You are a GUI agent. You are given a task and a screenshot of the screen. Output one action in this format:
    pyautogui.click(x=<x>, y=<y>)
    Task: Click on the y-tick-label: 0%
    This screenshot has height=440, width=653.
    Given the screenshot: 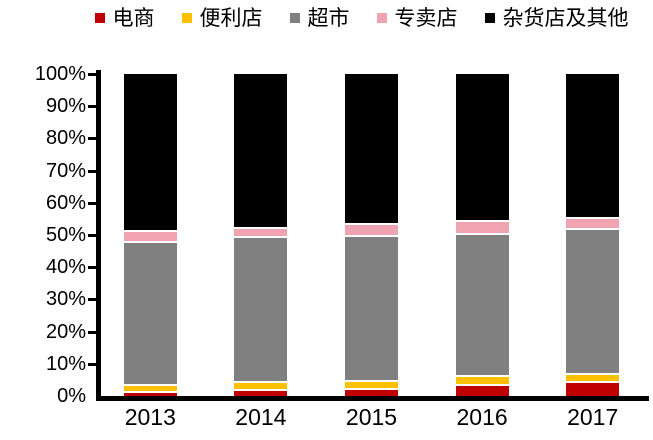 What is the action you would take?
    pyautogui.click(x=71, y=396)
    